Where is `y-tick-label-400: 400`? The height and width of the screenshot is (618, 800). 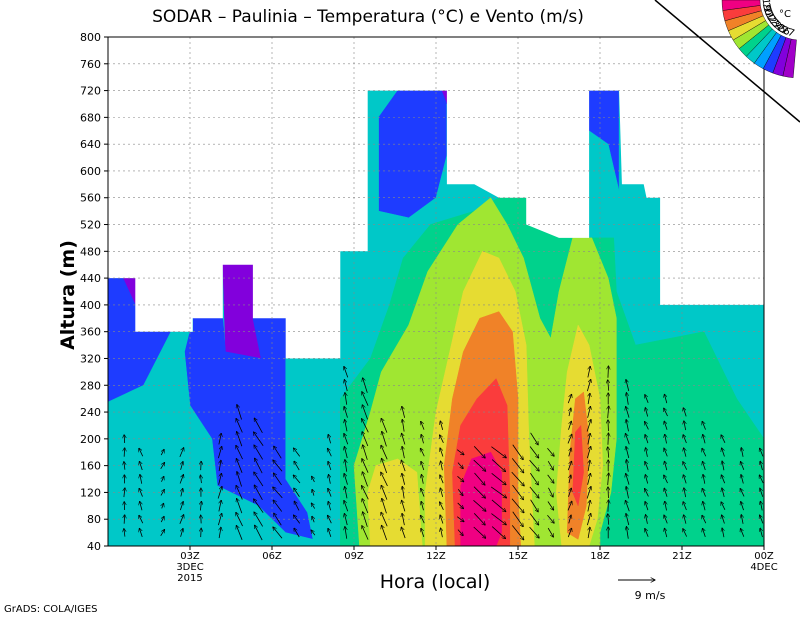 y-tick-label-400: 400 is located at coordinates (90, 305).